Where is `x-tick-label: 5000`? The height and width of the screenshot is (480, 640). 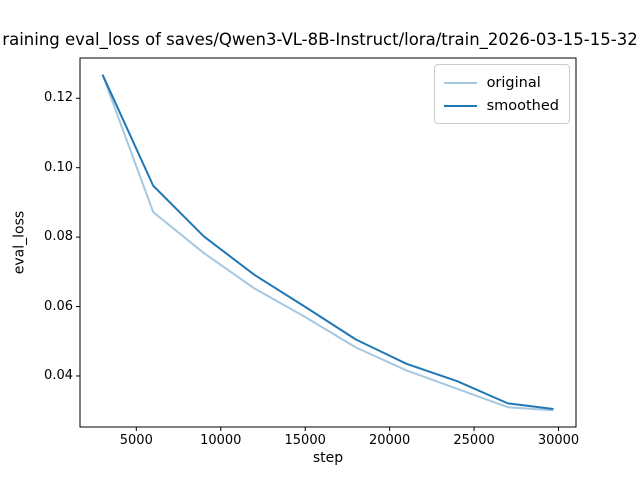 x-tick-label: 5000 is located at coordinates (136, 440).